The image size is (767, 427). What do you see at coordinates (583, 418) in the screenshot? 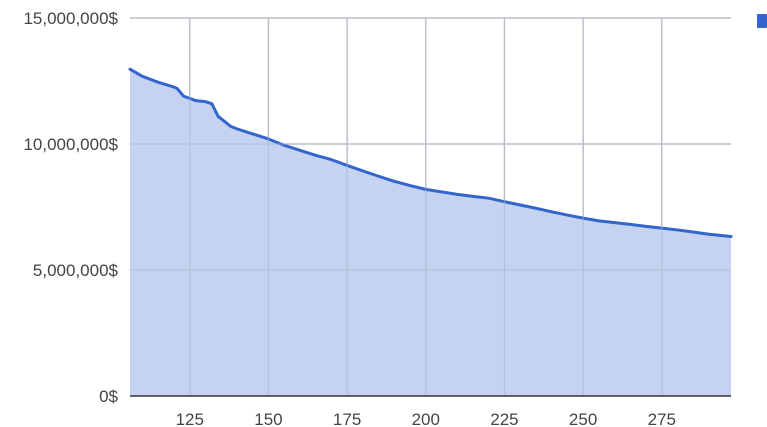
I see `x-tick-label: 250` at bounding box center [583, 418].